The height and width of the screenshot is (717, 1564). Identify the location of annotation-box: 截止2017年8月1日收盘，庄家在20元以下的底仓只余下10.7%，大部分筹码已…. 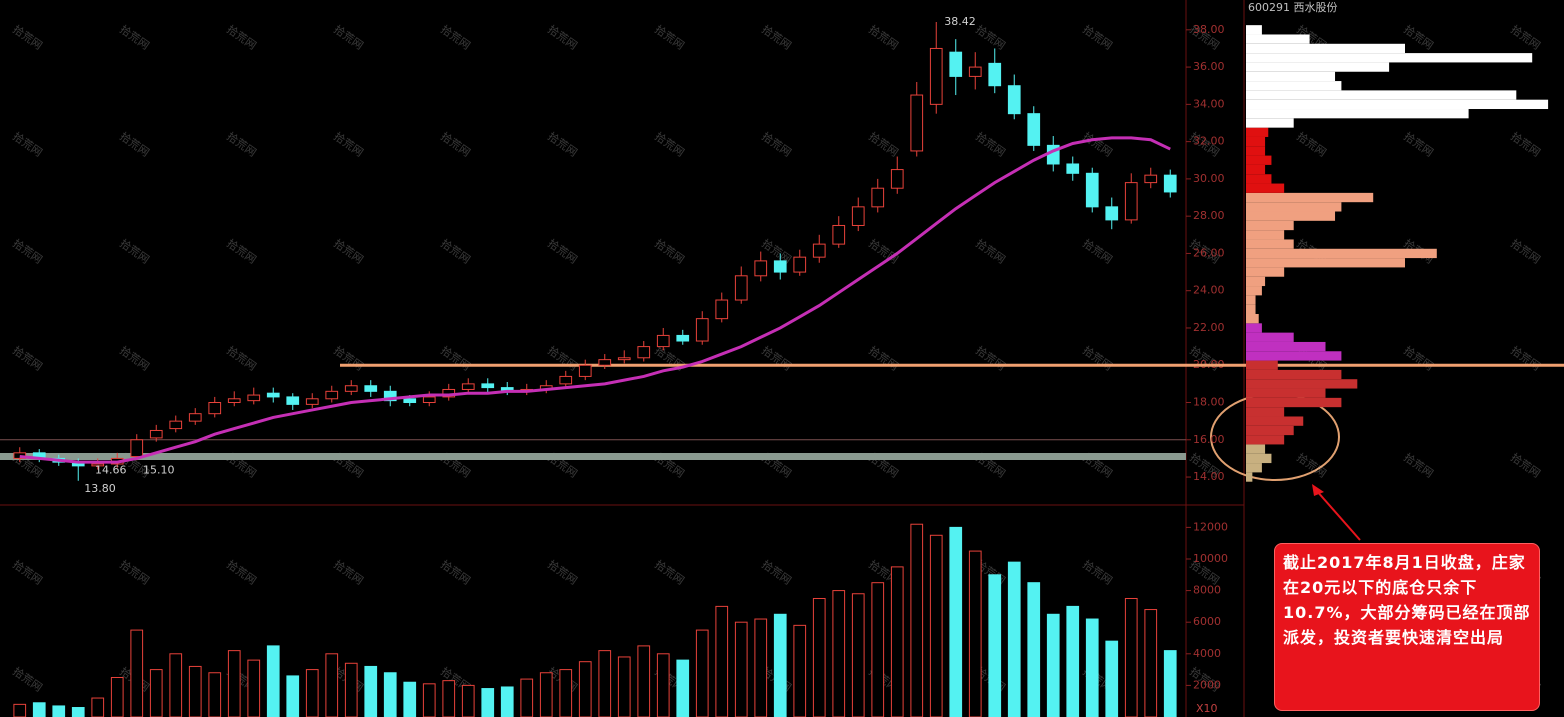
(1407, 627).